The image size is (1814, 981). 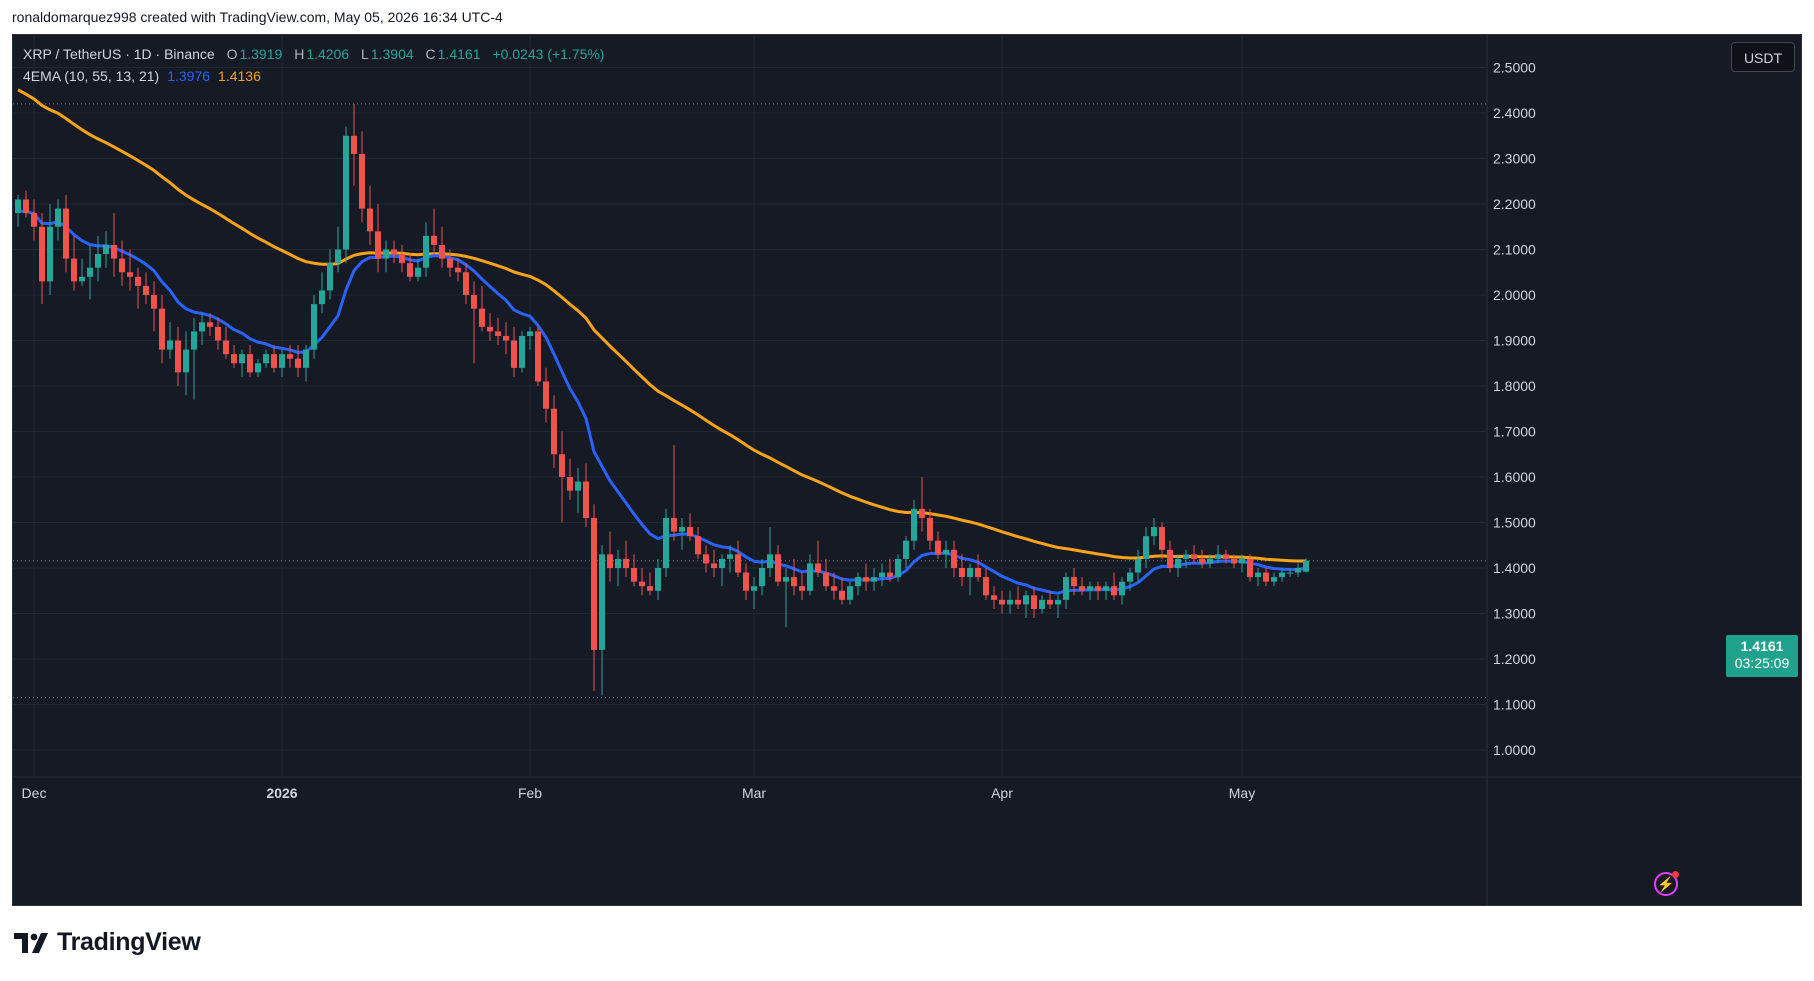 I want to click on lightning-icon: ⚡, so click(x=1666, y=883).